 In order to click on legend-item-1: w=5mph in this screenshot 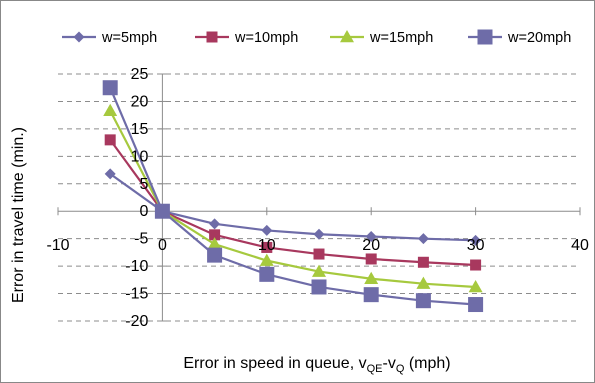, I will do `click(109, 38)`.